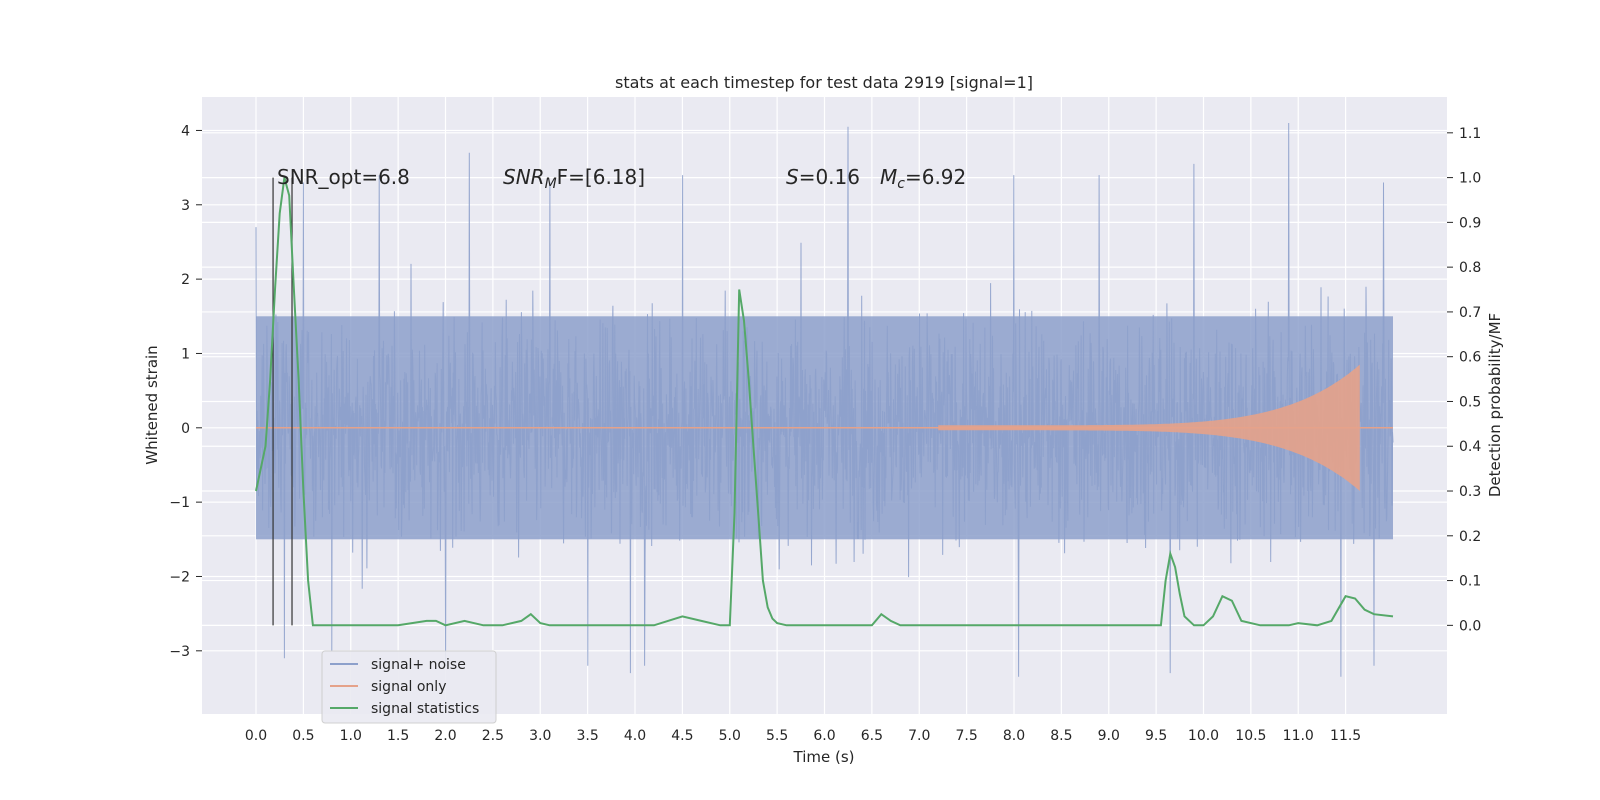 The height and width of the screenshot is (800, 1600). I want to click on annotation-mc: Mc=6.92, so click(923, 178).